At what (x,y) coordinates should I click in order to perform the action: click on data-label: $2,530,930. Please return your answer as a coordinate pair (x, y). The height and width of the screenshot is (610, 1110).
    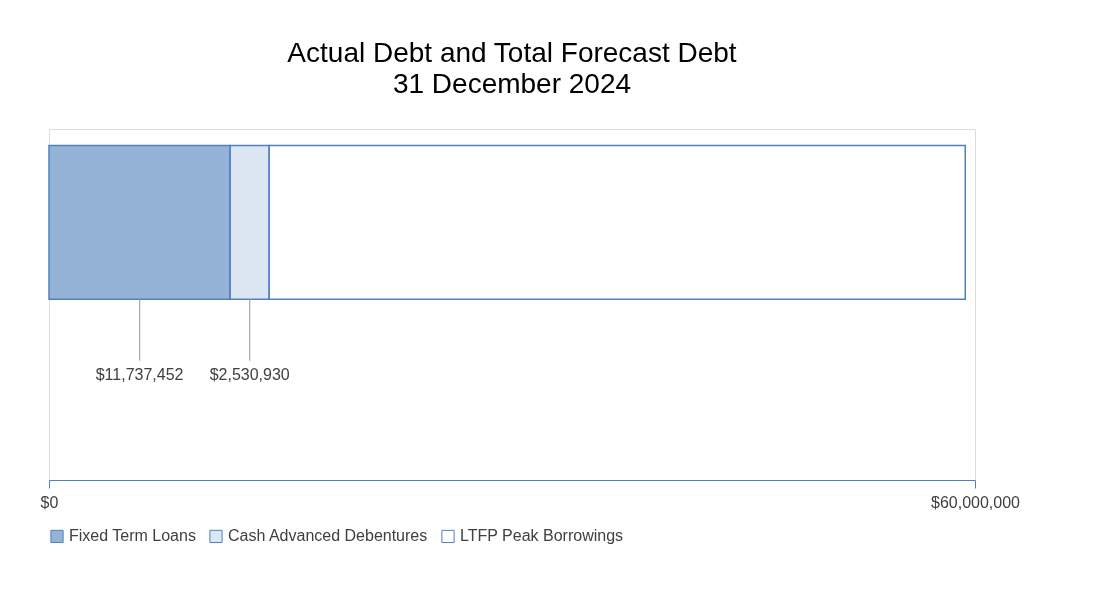
    Looking at the image, I should click on (249, 374).